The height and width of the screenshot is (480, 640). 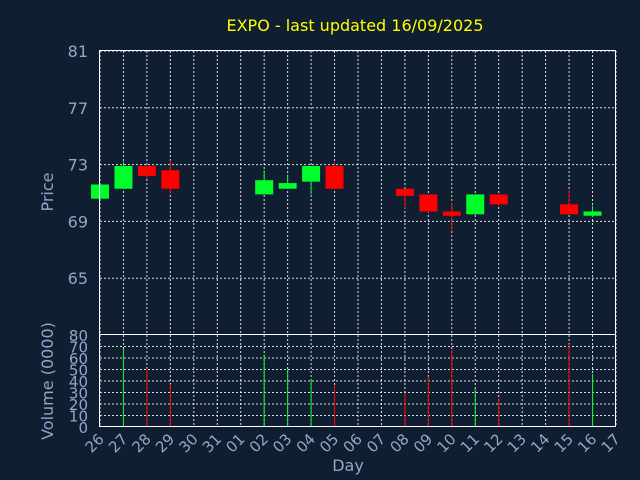 I want to click on x-tick-label: 09, so click(x=423, y=443).